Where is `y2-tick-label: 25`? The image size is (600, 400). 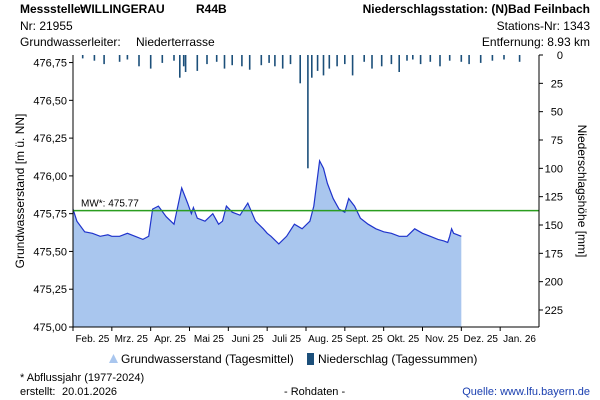 y2-tick-label: 25 is located at coordinates (557, 84).